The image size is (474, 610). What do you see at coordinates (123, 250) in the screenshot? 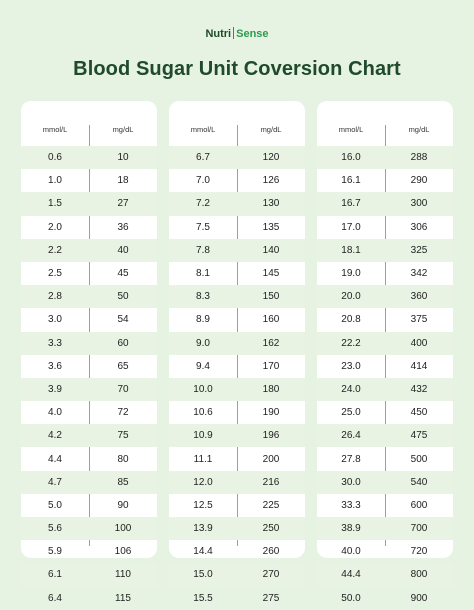
I see `mgdl-cell: 40` at bounding box center [123, 250].